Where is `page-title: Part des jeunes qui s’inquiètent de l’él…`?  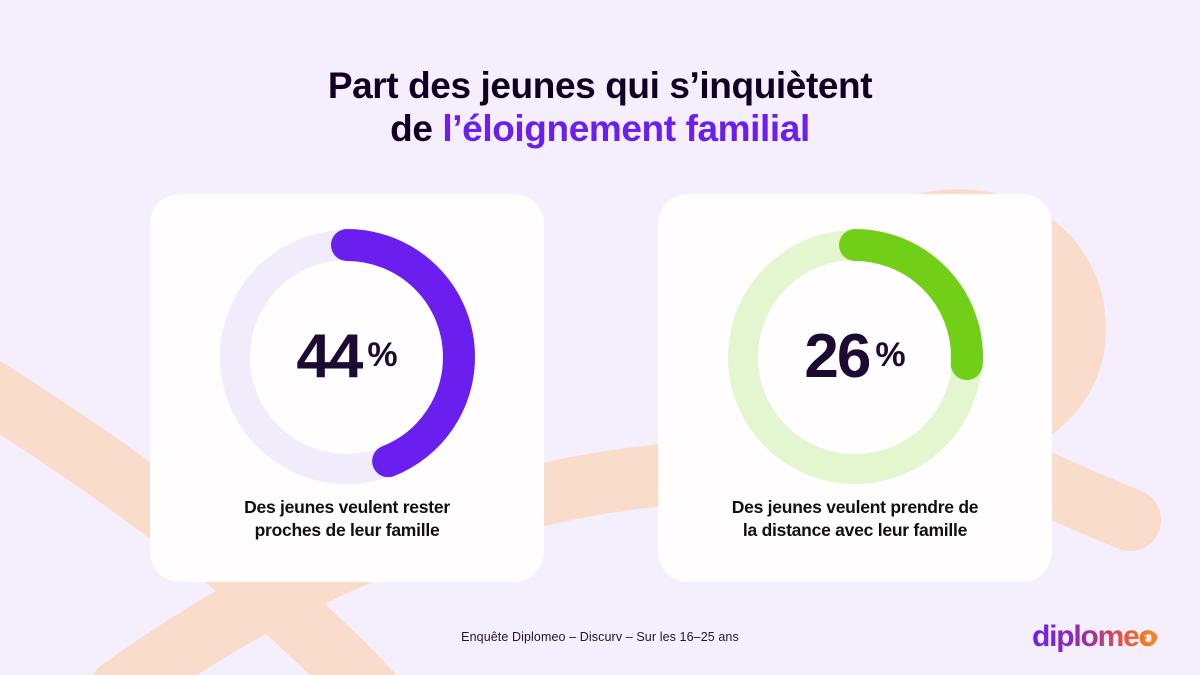
page-title: Part des jeunes qui s’inquiètent de l’él… is located at coordinates (600, 107).